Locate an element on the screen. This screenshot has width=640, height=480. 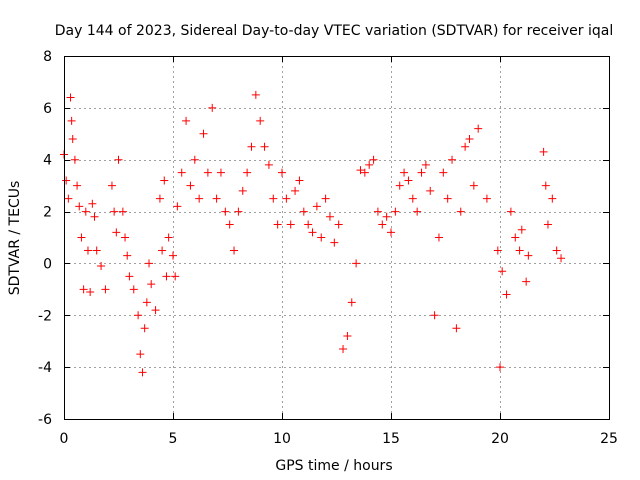
y-tick-label: 4 is located at coordinates (47, 161).